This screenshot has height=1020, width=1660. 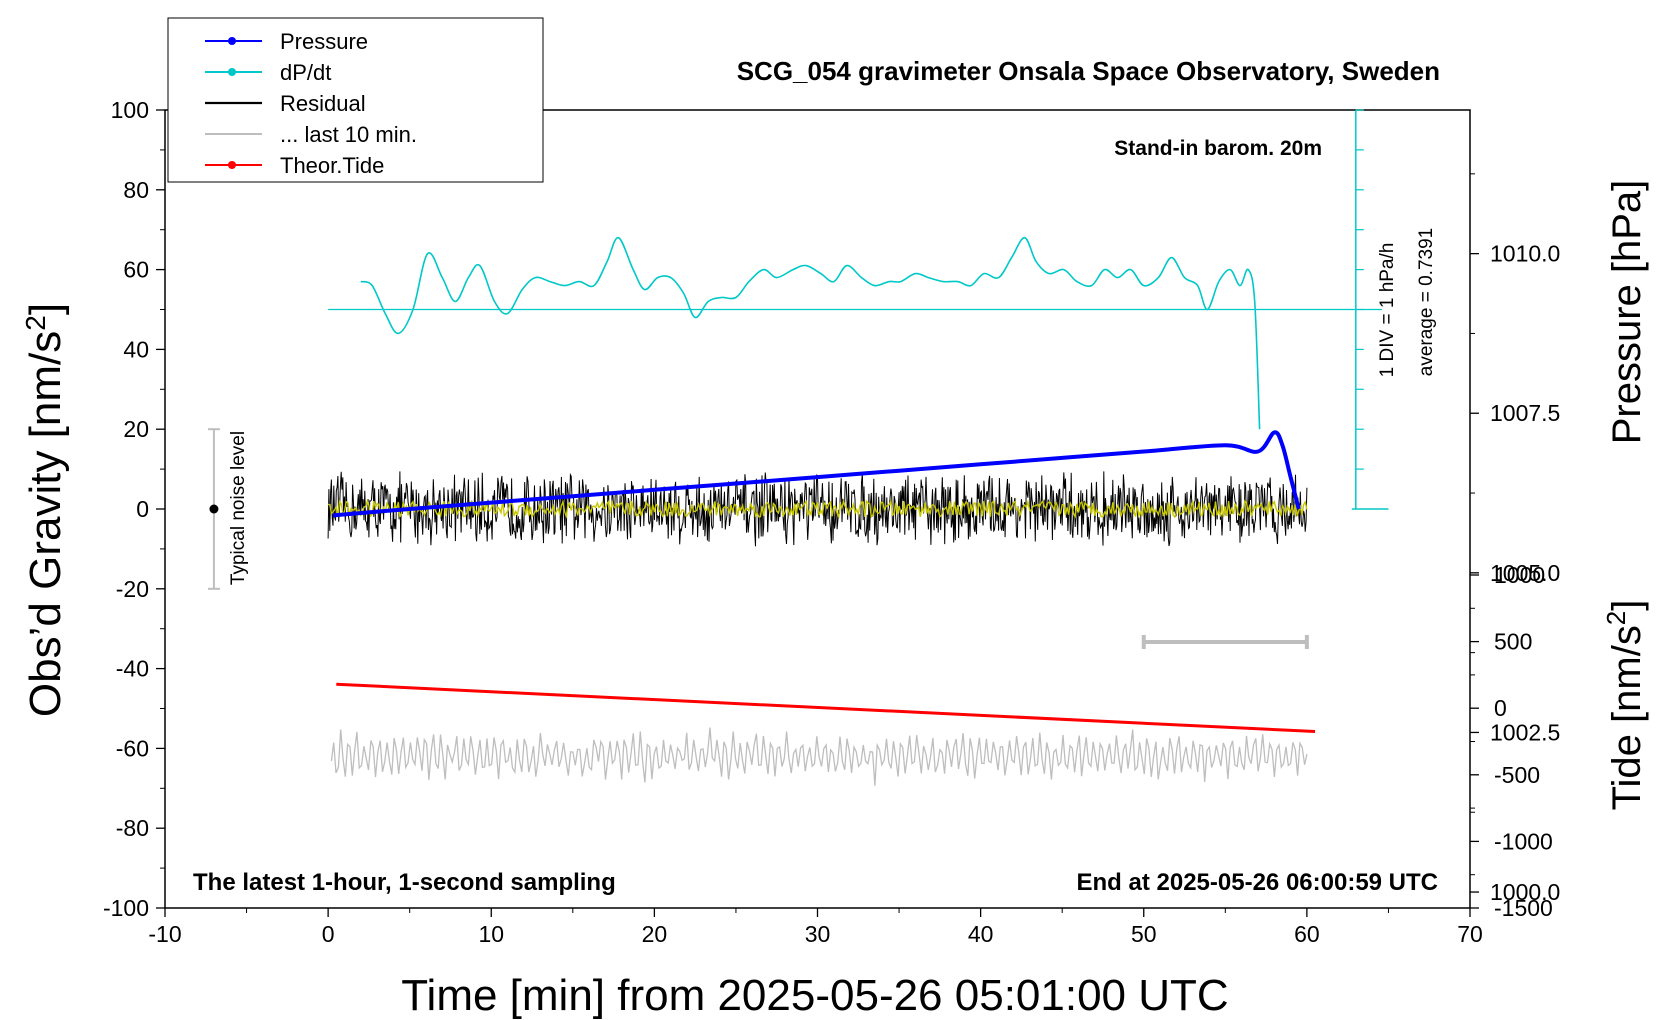 I want to click on x-tick-label: 50, so click(x=1144, y=934).